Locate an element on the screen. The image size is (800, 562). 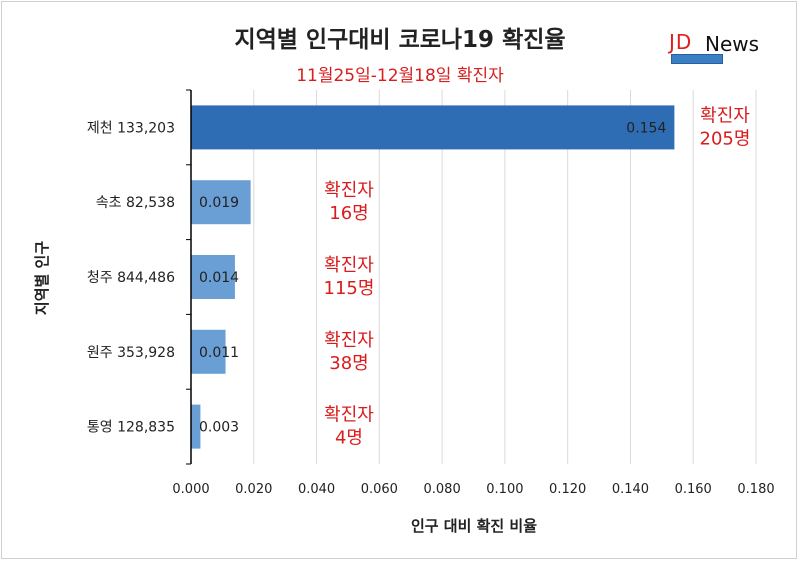
annotation-line2: 38명 is located at coordinates (348, 363).